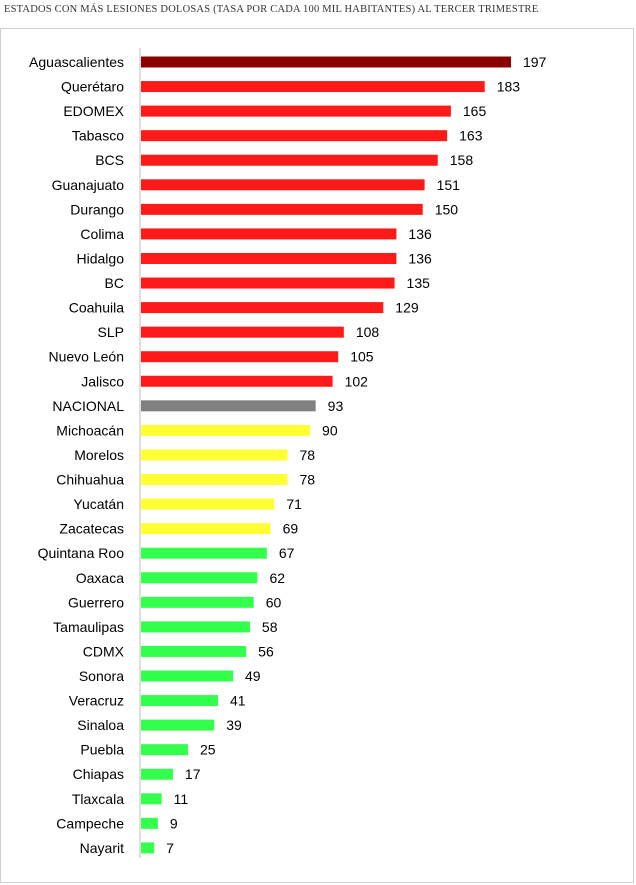 The image size is (636, 885). I want to click on data-label: 62, so click(277, 578).